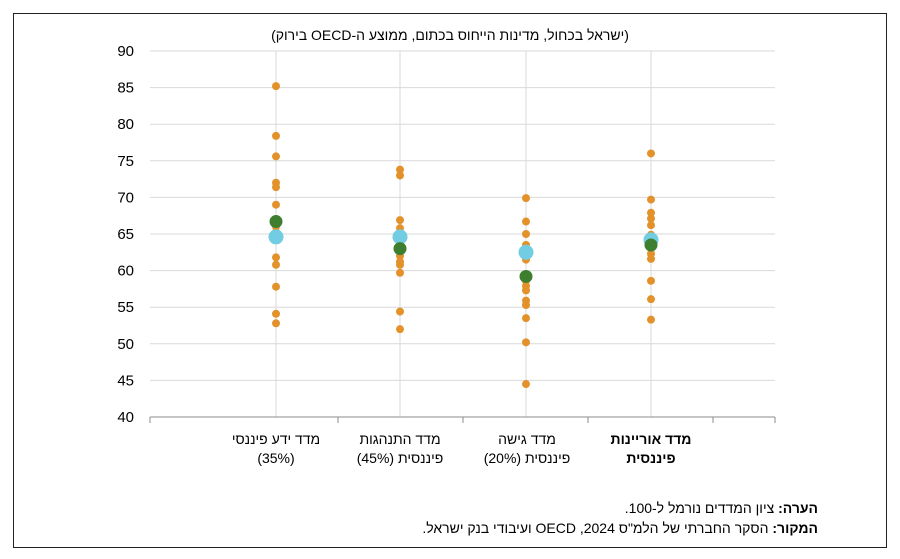  Describe the element at coordinates (125, 417) in the screenshot. I see `y-tick-label: 40` at that location.